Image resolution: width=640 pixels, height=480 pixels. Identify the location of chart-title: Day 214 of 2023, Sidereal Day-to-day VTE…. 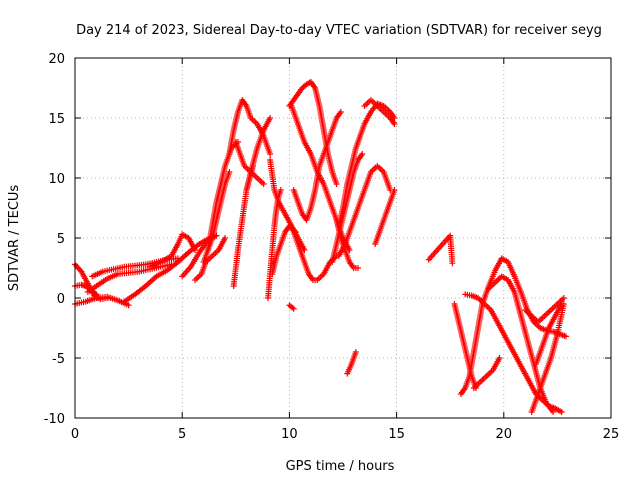
(339, 30).